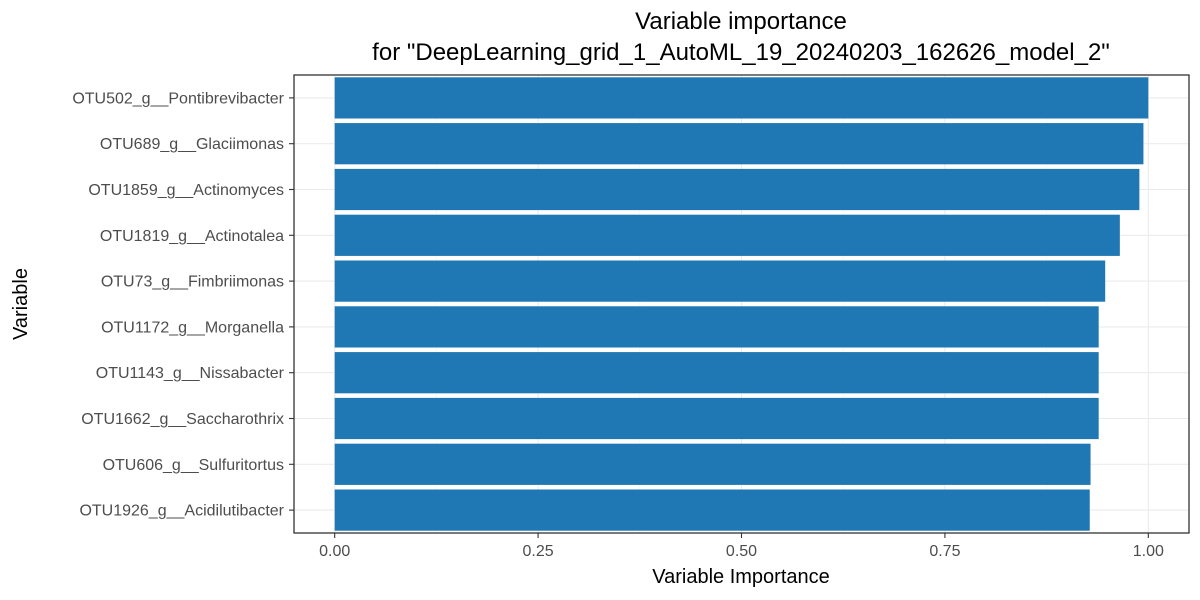  Describe the element at coordinates (21, 304) in the screenshot. I see `y-axis-title: Variable` at that location.